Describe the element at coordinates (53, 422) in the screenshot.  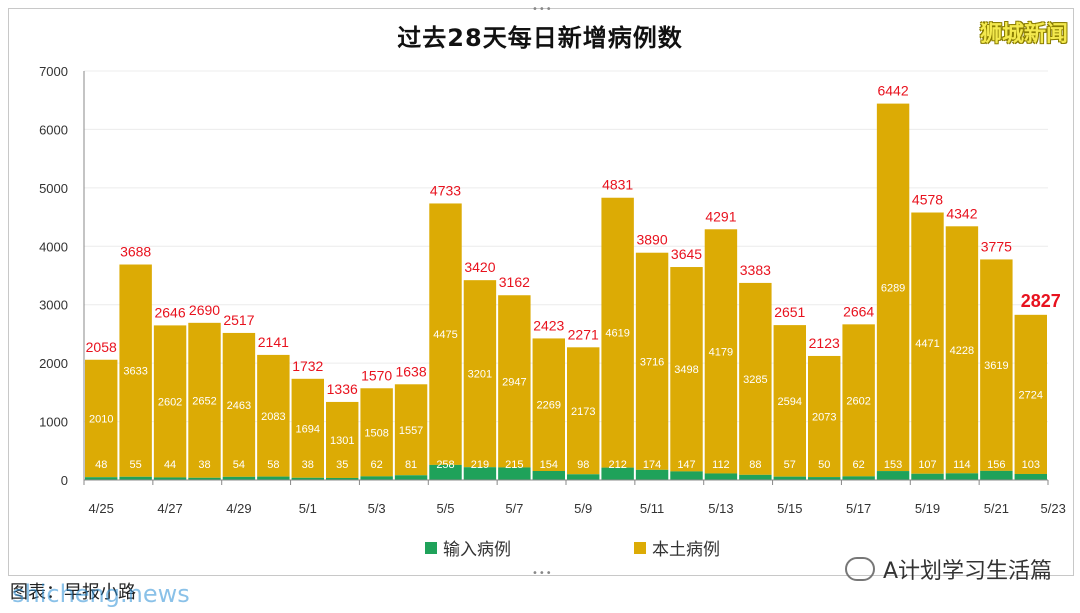
I see `y-tick-label: 1000` at that location.